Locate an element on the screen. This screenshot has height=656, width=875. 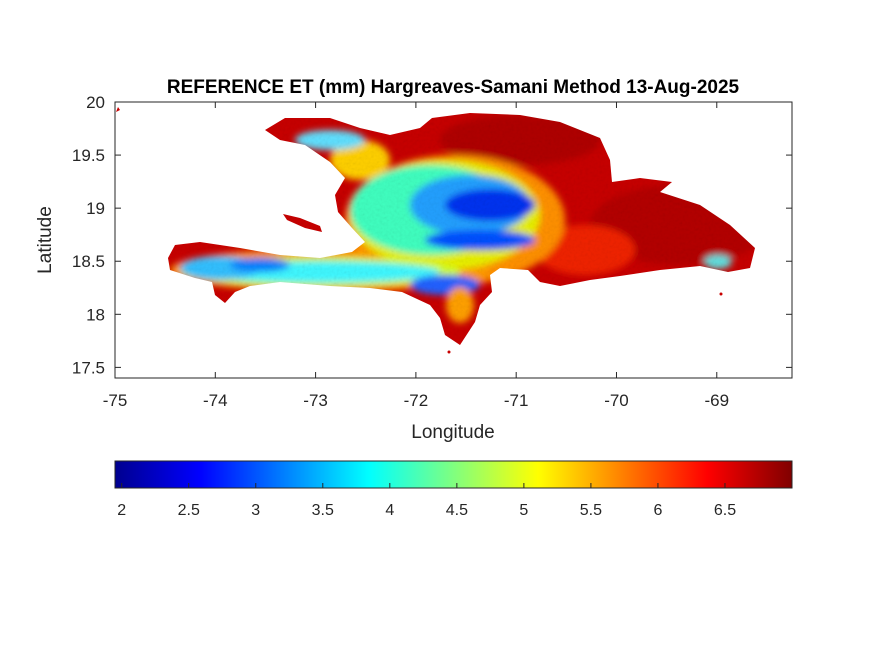
x-tick-label: -74 is located at coordinates (215, 400).